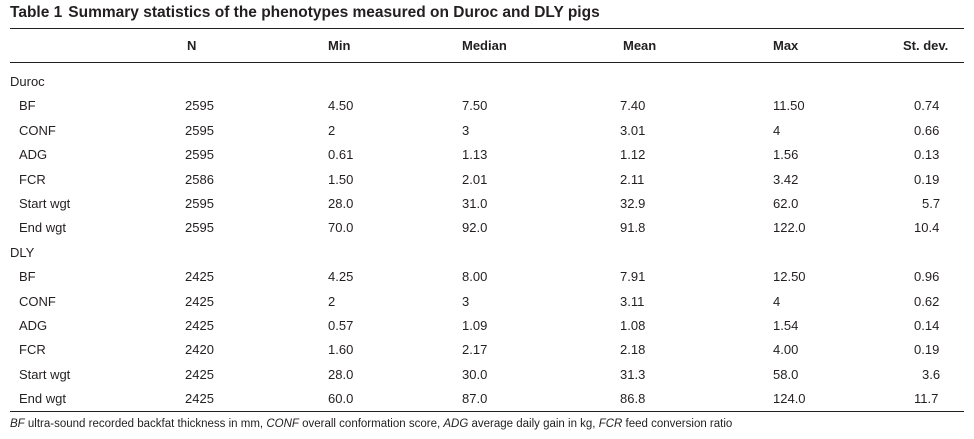 The image size is (974, 439). What do you see at coordinates (786, 374) in the screenshot?
I see `table-cell: 58.0` at bounding box center [786, 374].